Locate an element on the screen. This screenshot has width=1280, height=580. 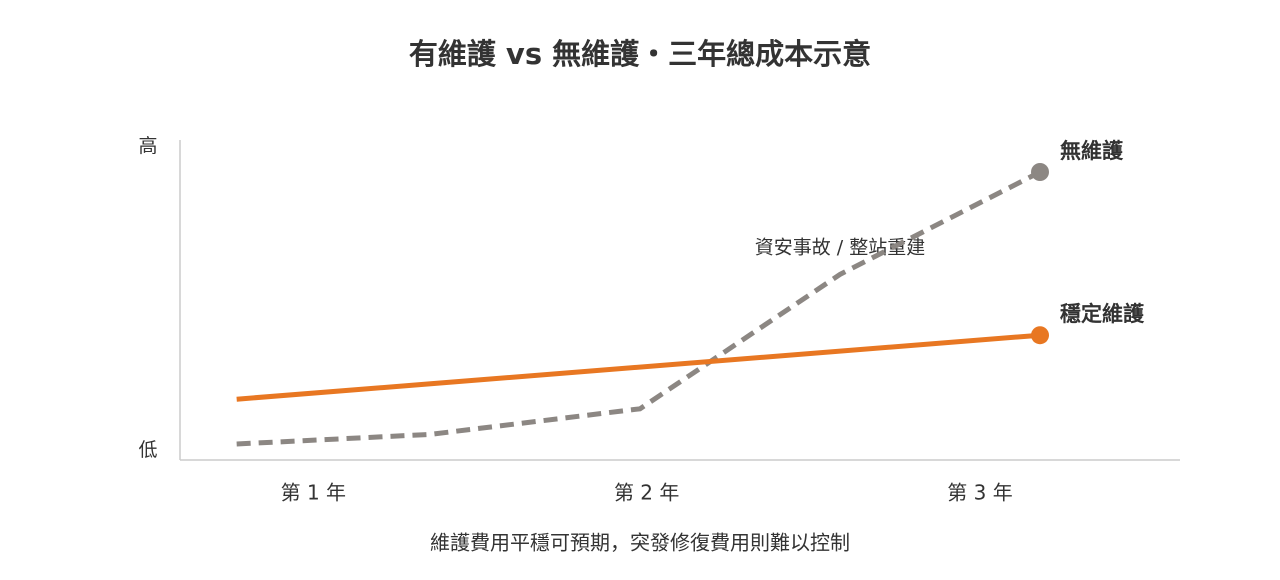
y-tick-label: 高 is located at coordinates (147, 146).